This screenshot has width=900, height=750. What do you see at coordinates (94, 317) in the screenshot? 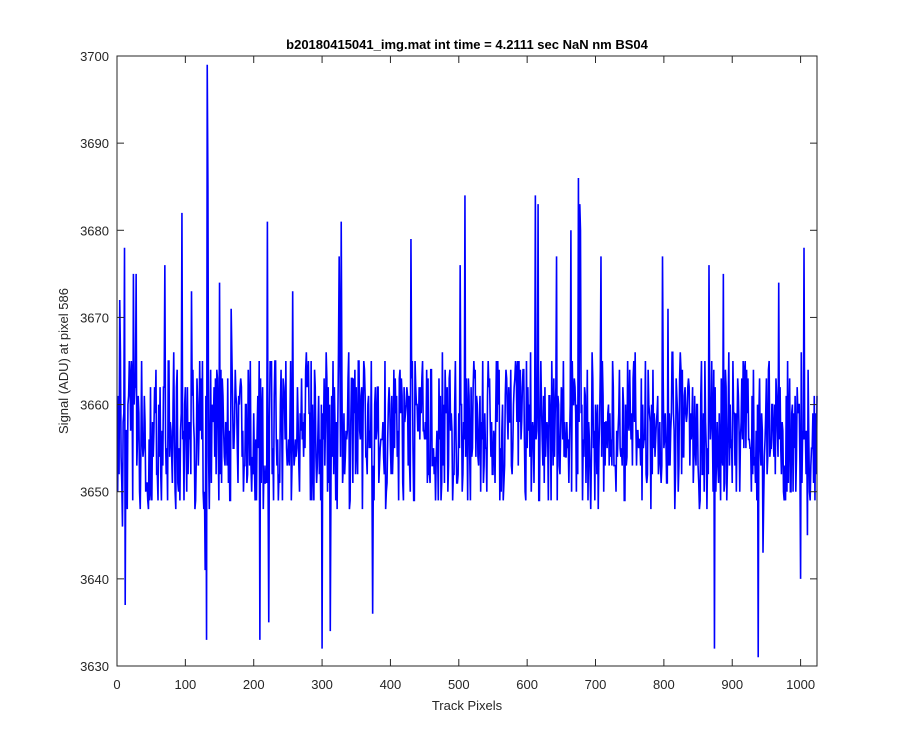
I see `y-tick-label: 3670` at bounding box center [94, 317].